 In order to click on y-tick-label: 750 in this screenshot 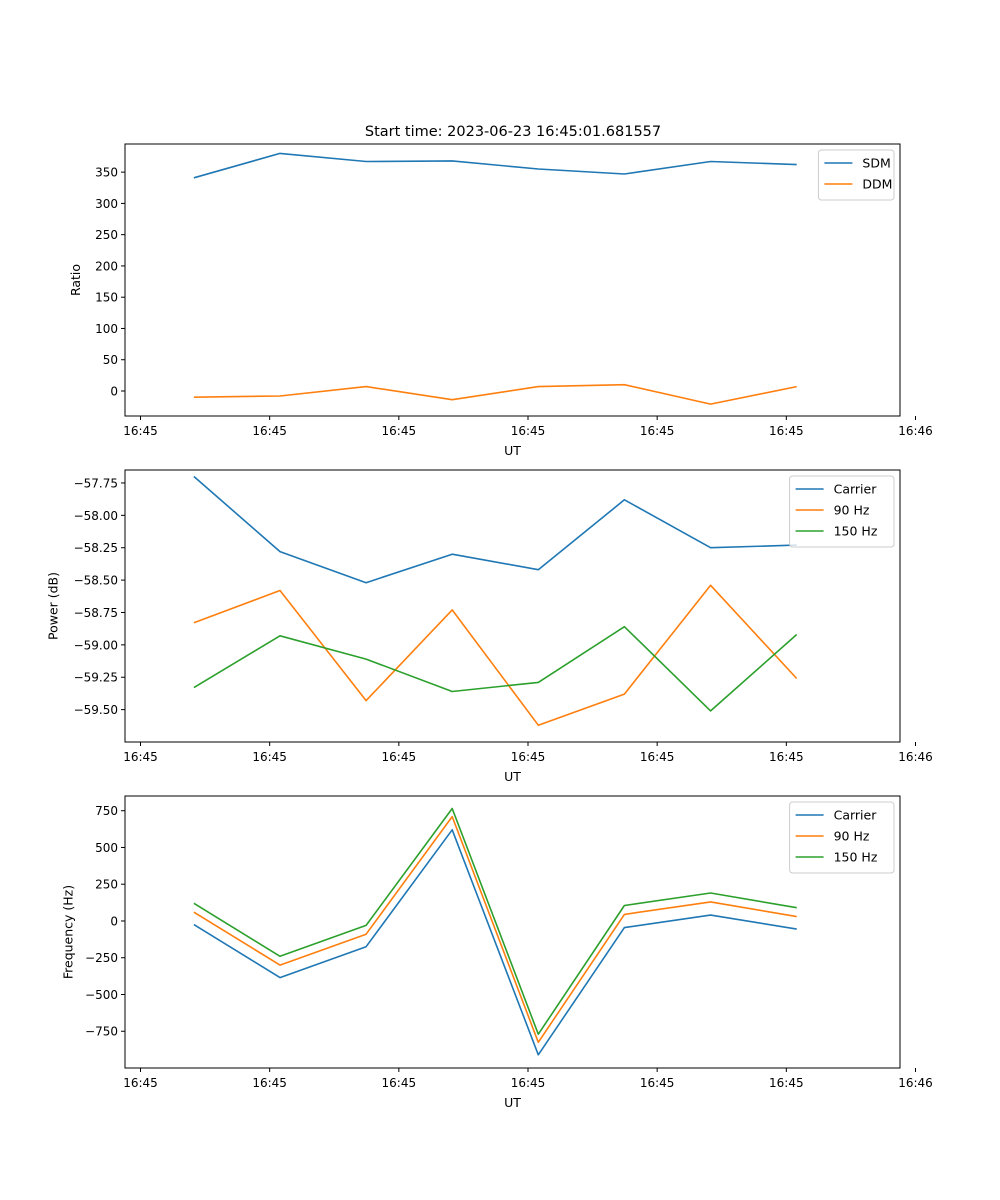, I will do `click(106, 811)`.